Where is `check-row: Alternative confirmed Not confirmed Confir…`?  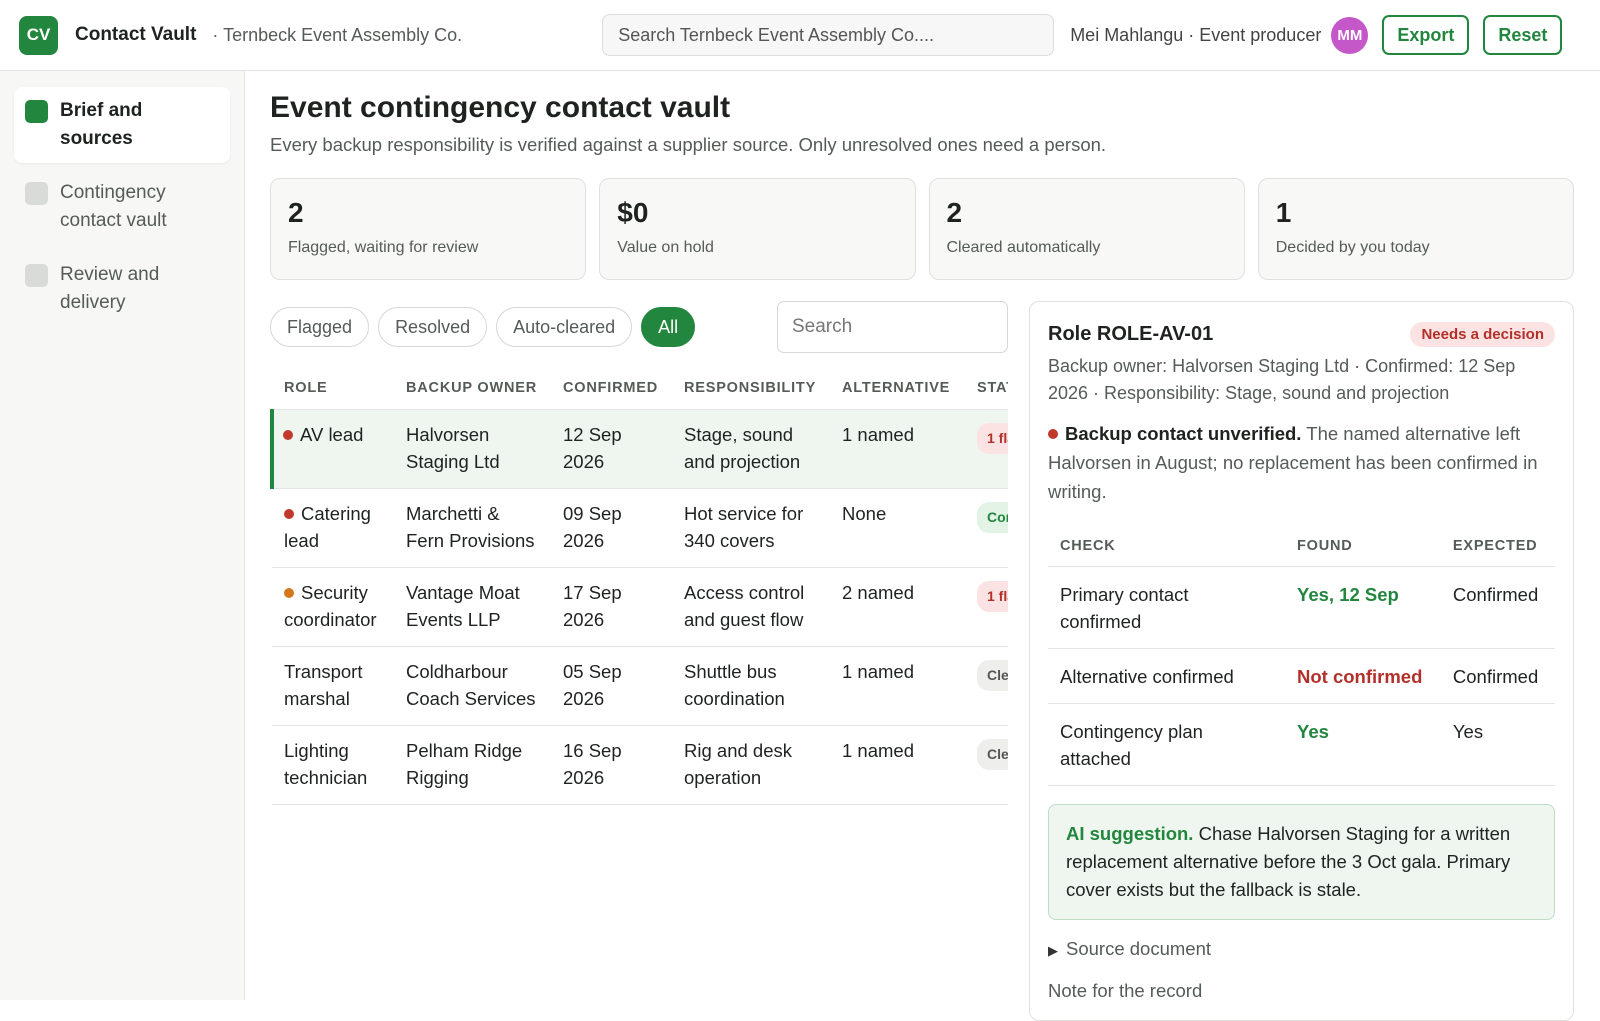 check-row: Alternative confirmed Not confirmed Confir… is located at coordinates (1301, 676).